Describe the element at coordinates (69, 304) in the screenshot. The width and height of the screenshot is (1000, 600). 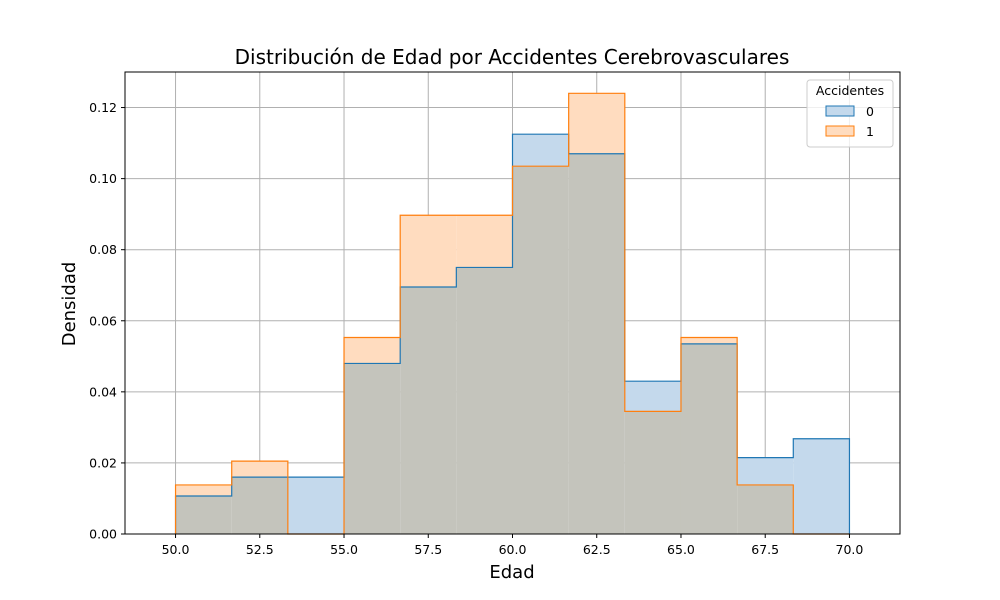
I see `y-axis-label: Densidad` at that location.